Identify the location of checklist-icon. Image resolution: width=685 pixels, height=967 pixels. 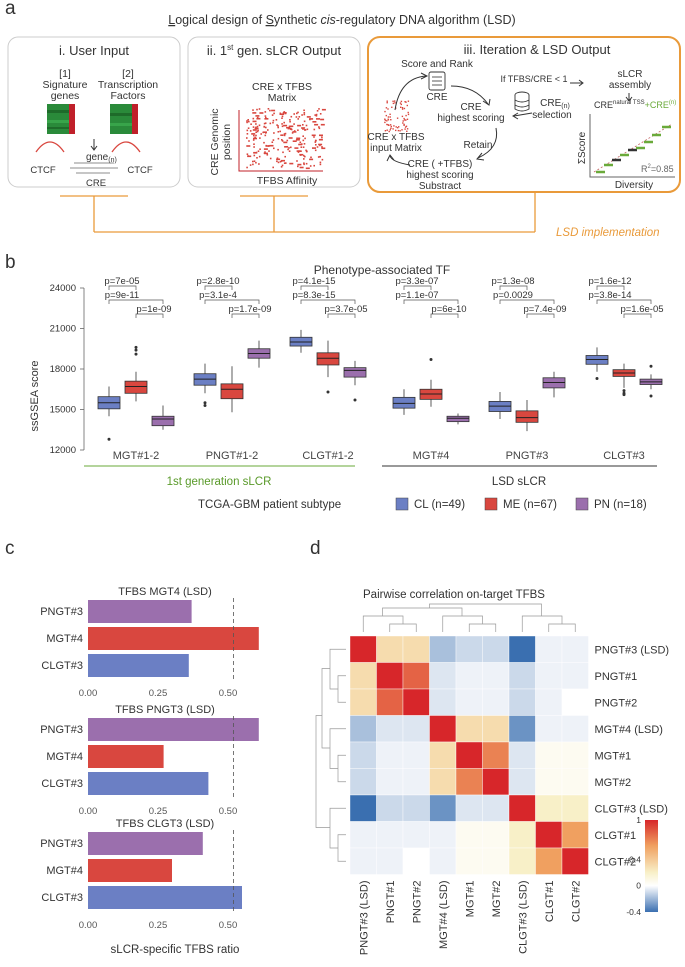
(437, 81).